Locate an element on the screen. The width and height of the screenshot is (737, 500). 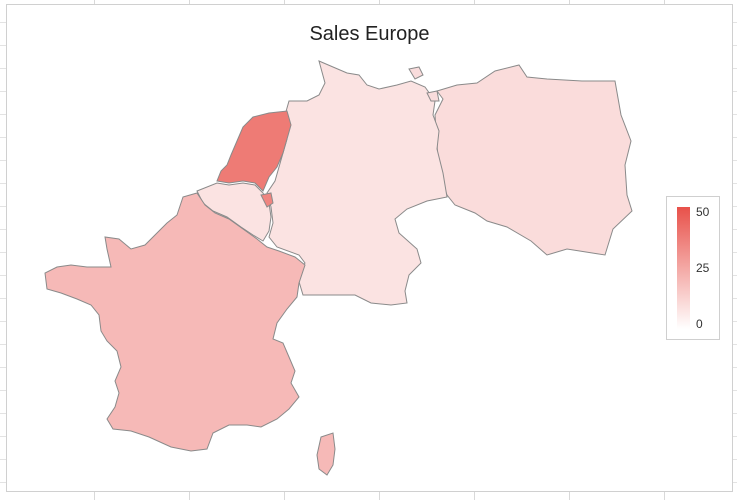
legend-label-min: 0 is located at coordinates (699, 324).